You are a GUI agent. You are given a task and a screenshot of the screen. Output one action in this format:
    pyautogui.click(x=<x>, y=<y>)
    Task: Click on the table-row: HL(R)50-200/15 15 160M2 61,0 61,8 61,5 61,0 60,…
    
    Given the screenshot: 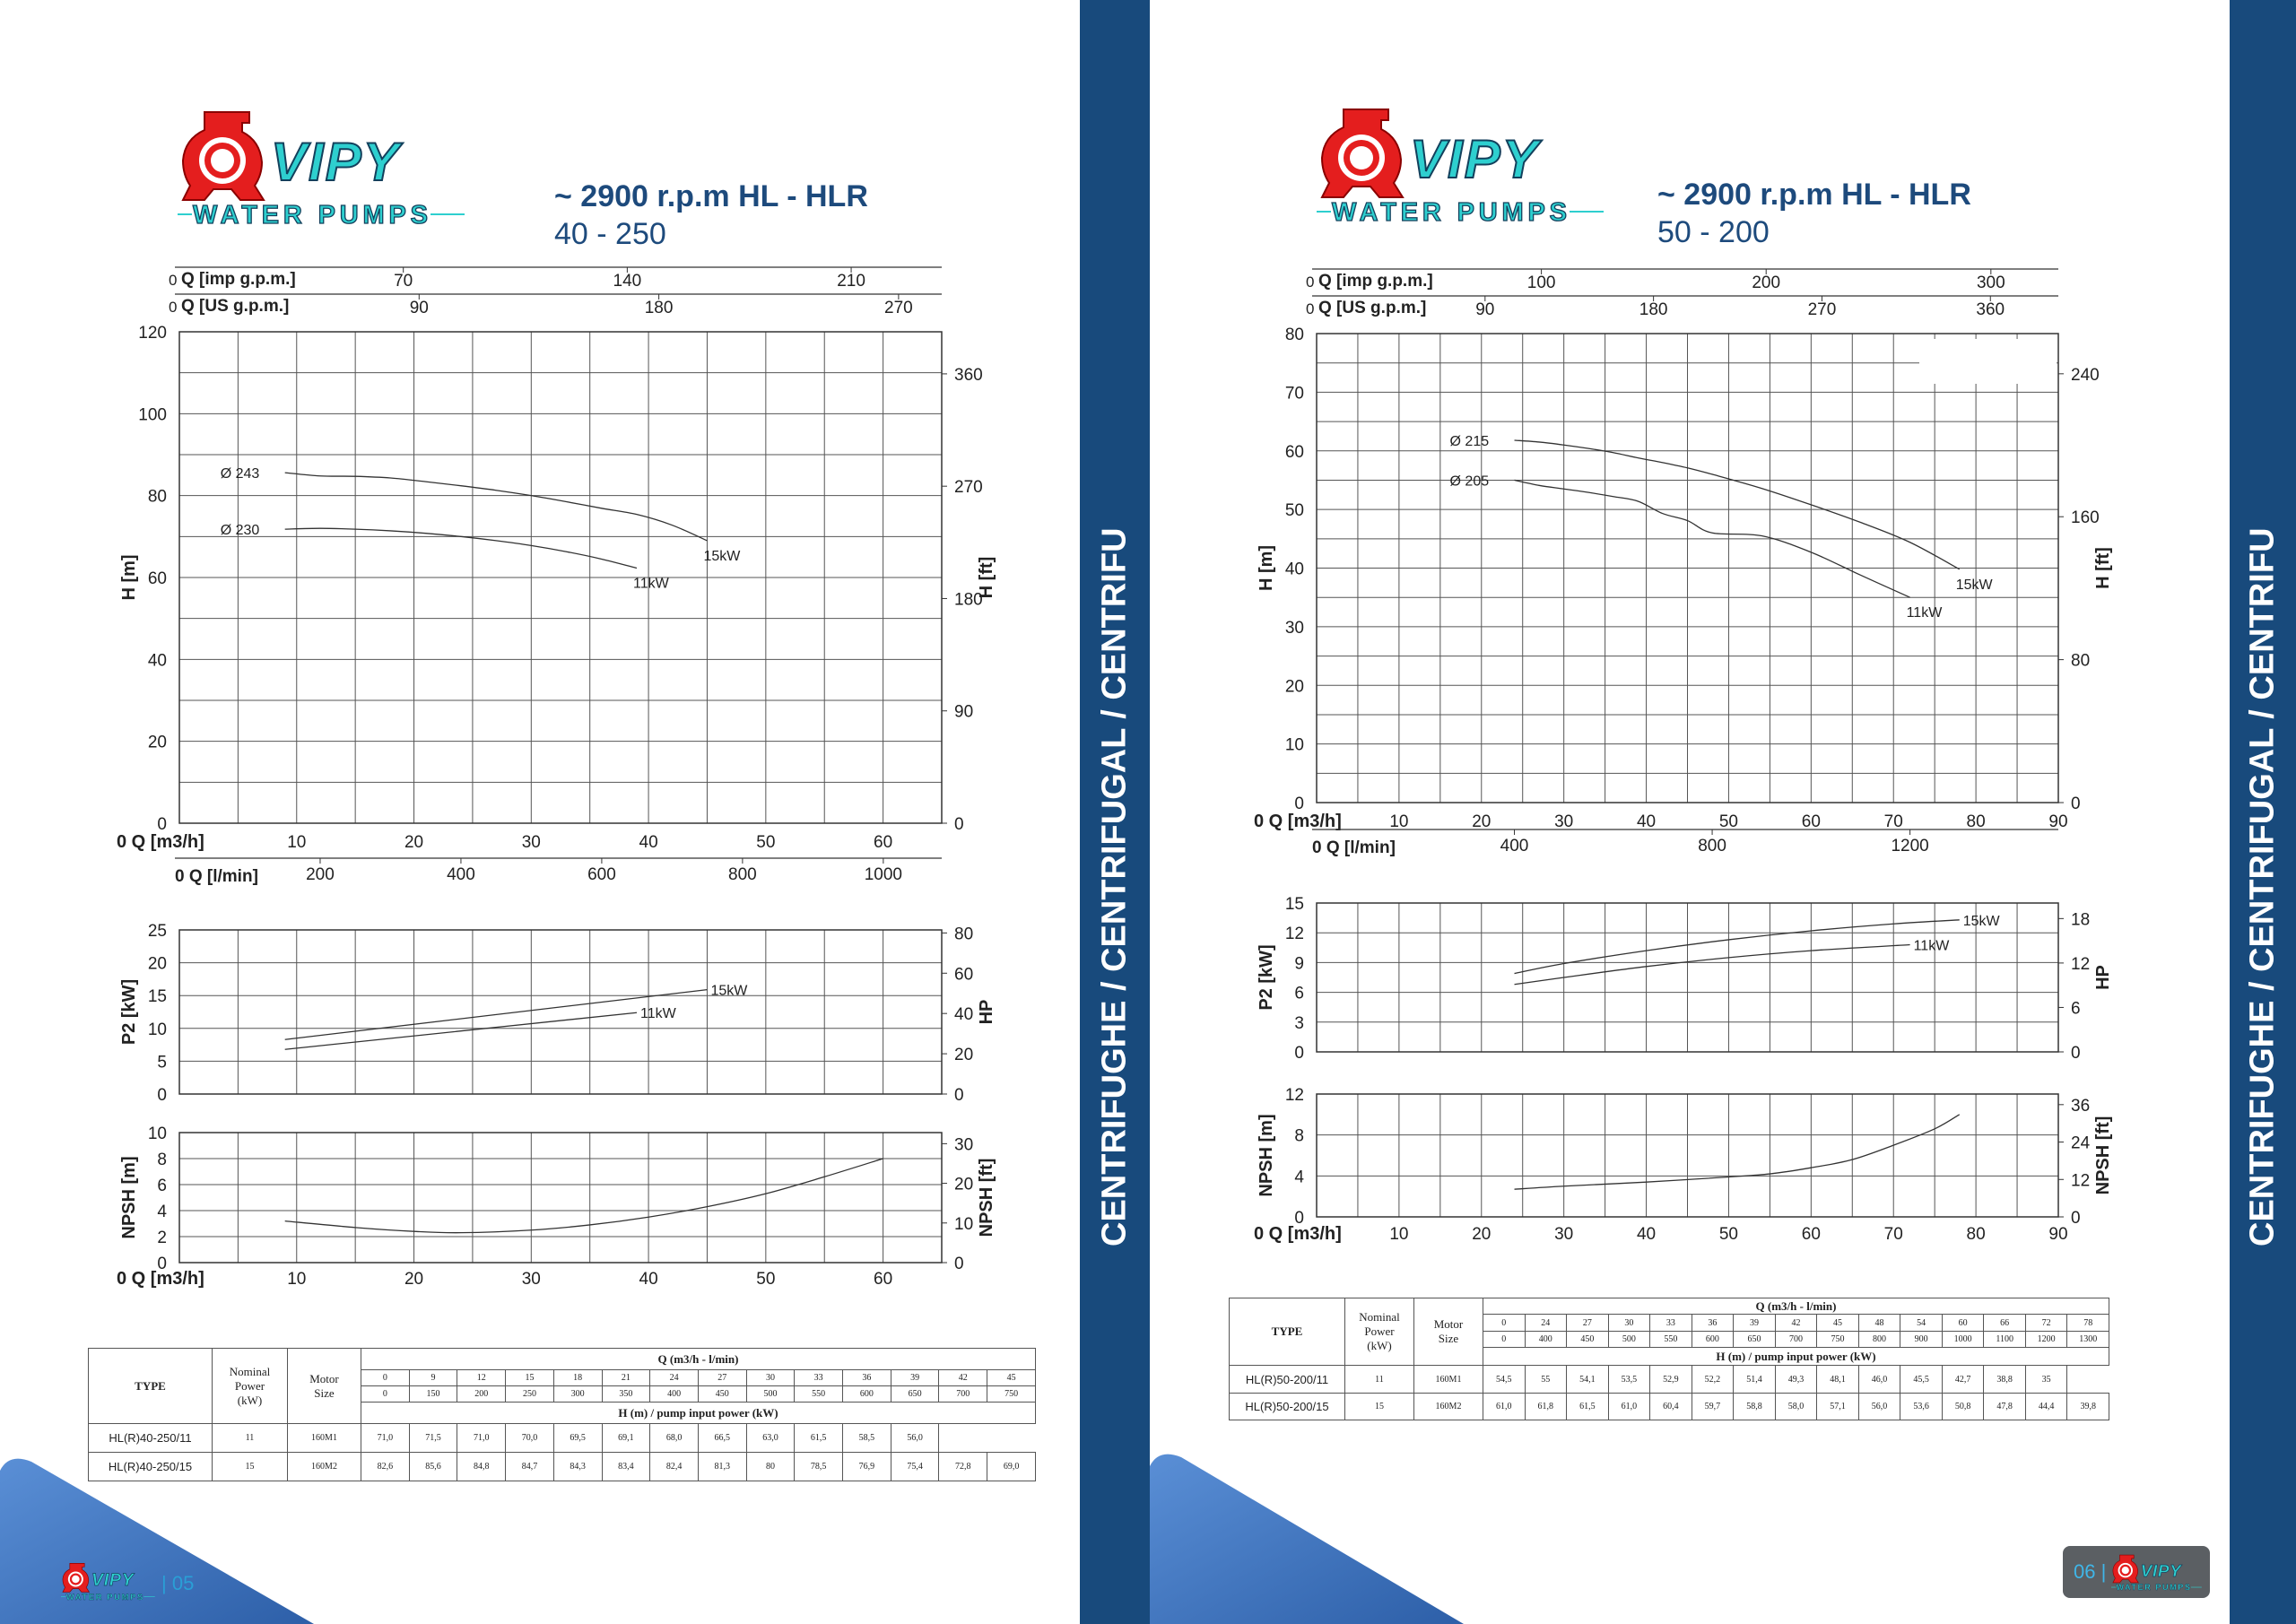 What is the action you would take?
    pyautogui.click(x=1669, y=1406)
    